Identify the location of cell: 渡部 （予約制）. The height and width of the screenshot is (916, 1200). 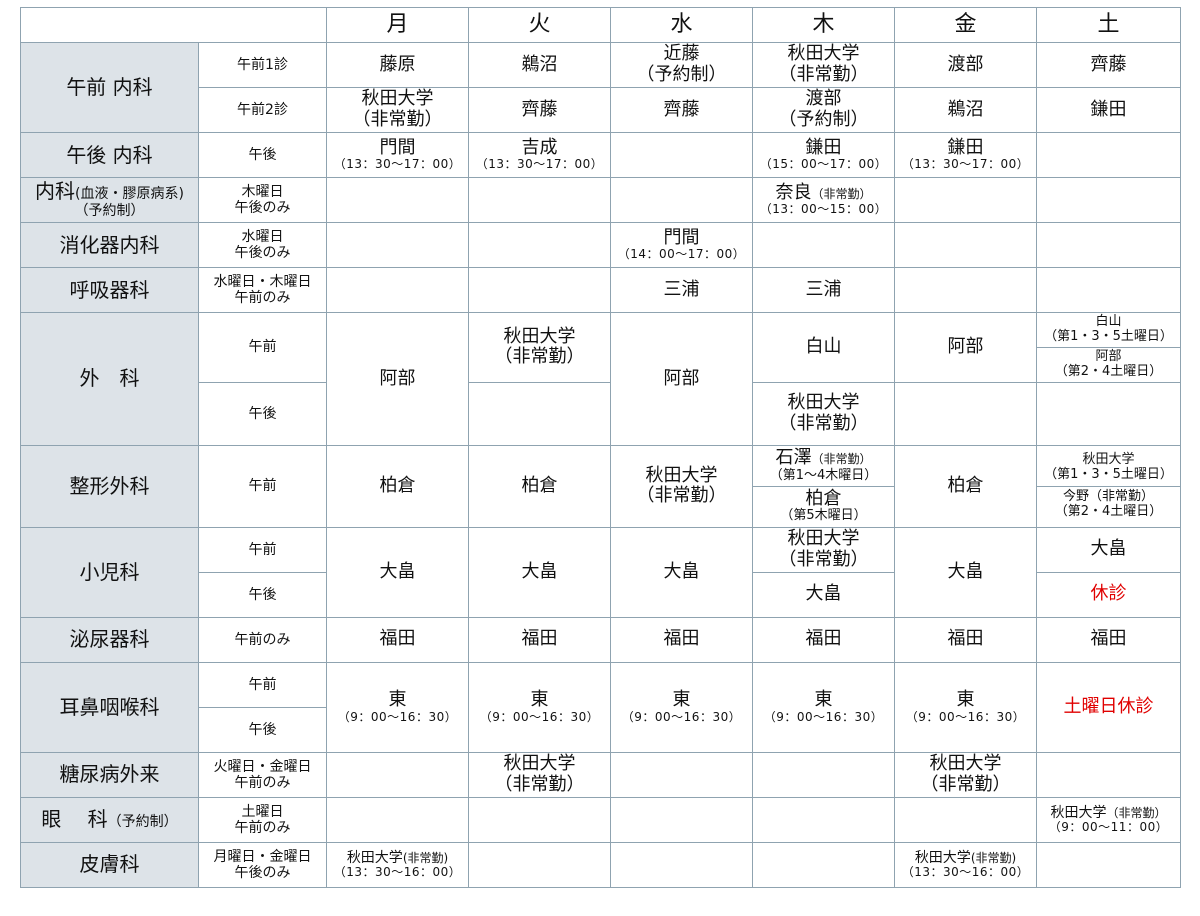
(823, 110).